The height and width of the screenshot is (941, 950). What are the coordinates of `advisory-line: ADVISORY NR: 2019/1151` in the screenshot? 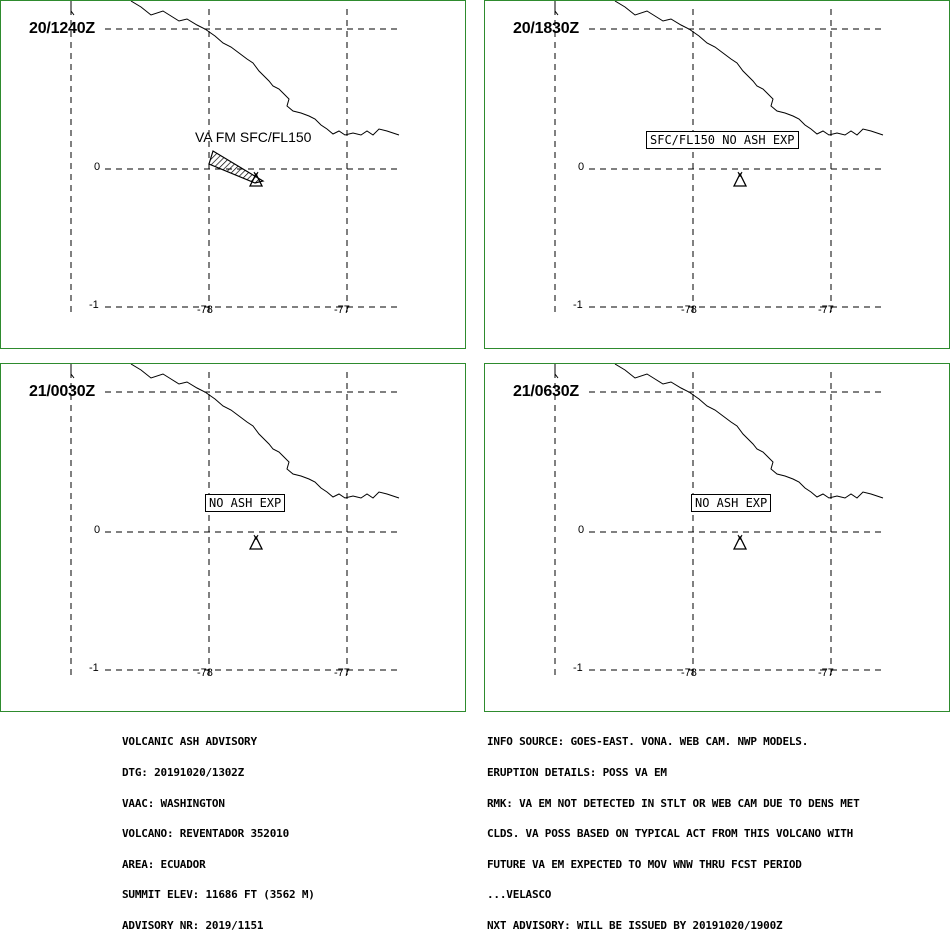 It's located at (193, 925).